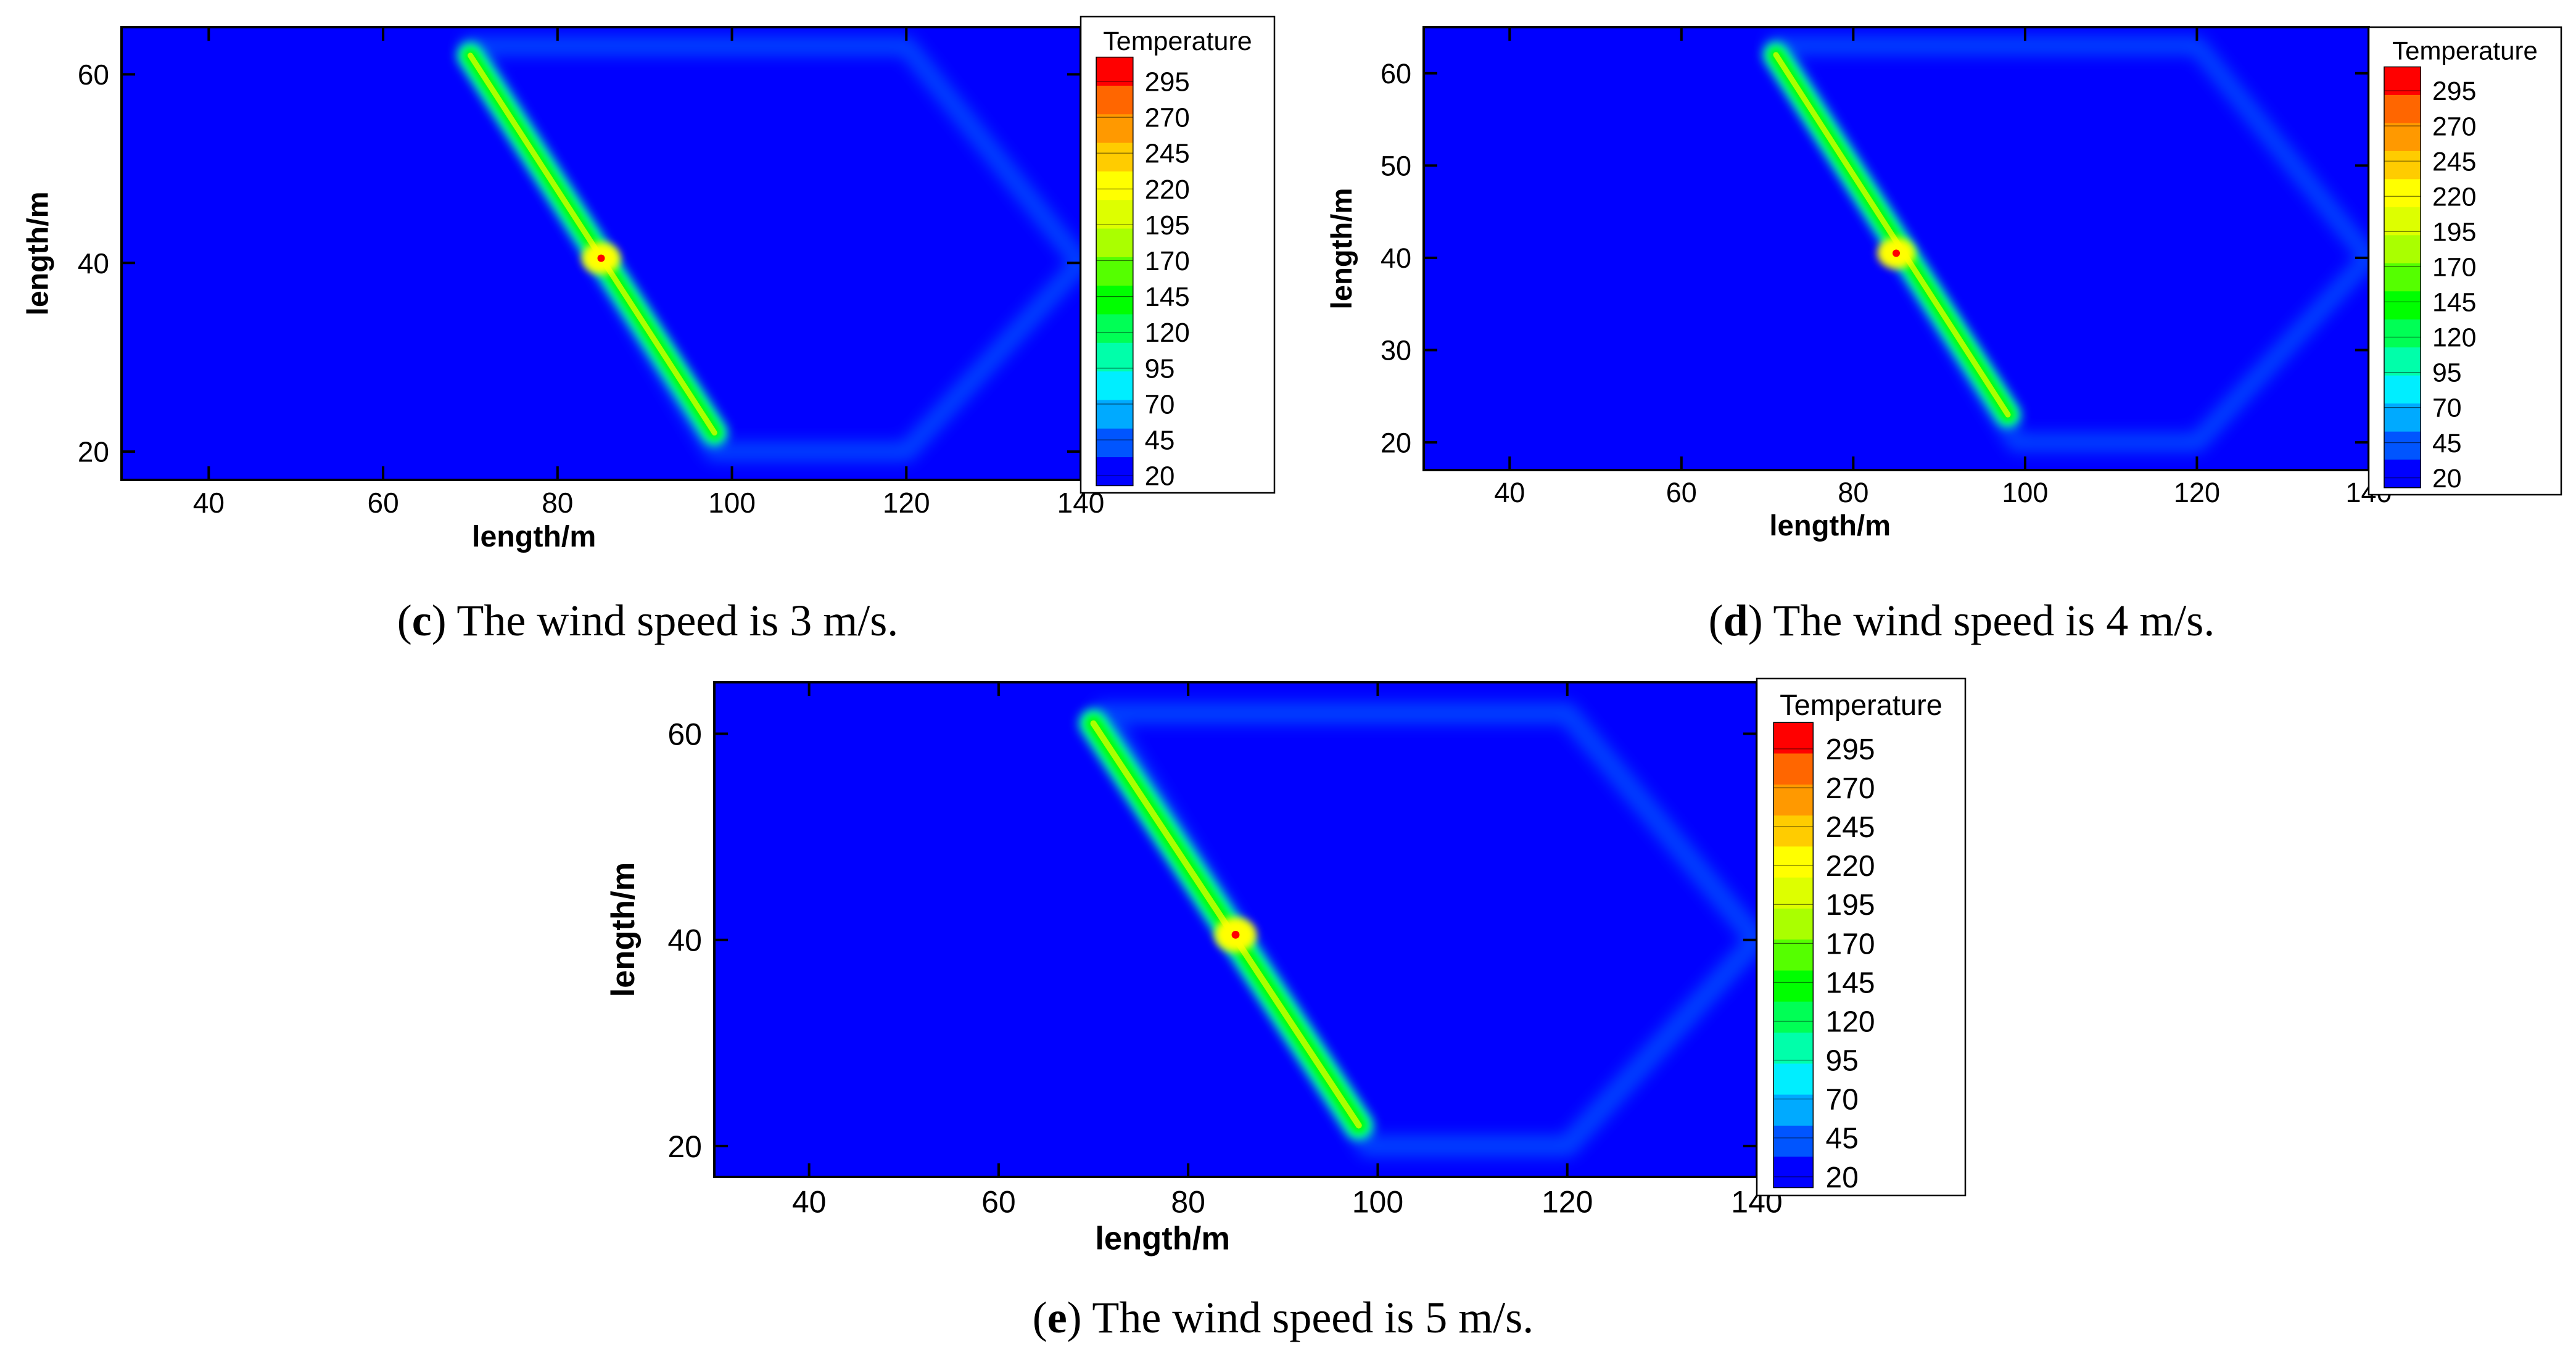  I want to click on y-tick-label: 50, so click(1396, 166).